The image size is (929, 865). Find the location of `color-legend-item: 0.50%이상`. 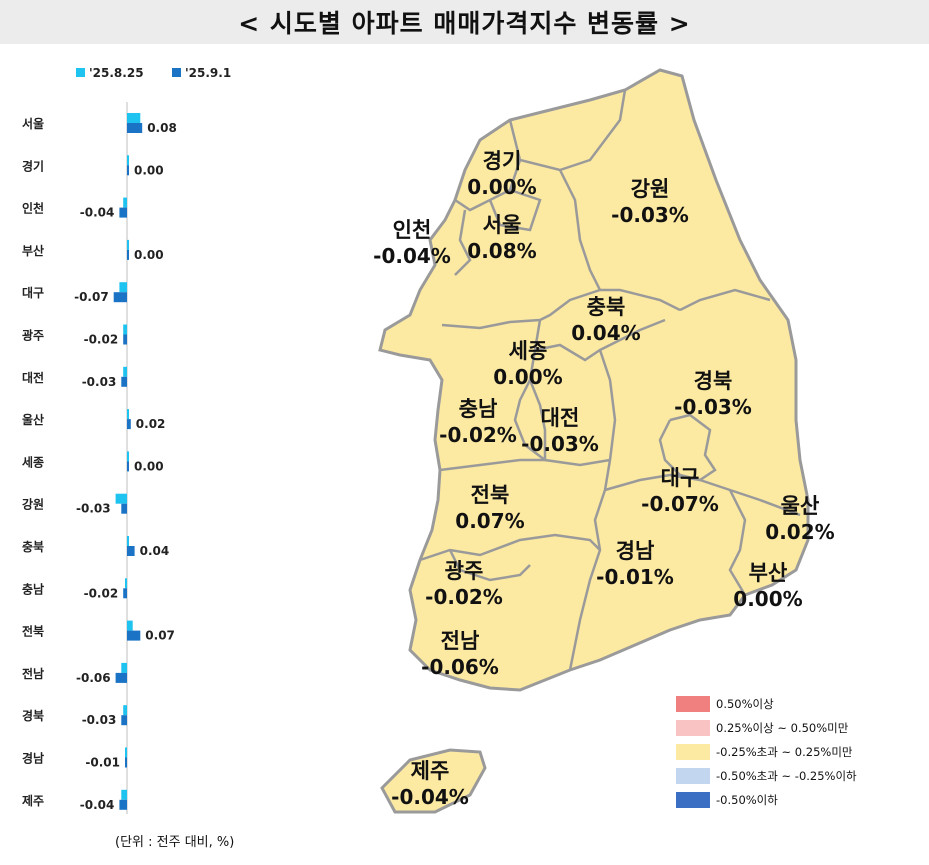

color-legend-item: 0.50%이상 is located at coordinates (766, 704).